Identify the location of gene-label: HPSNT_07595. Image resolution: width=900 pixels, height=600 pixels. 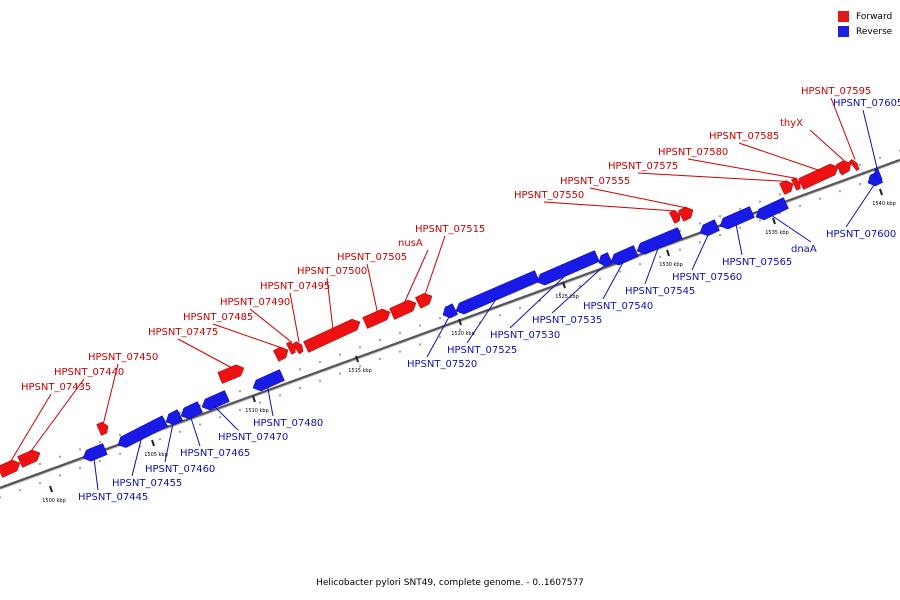
(836, 91).